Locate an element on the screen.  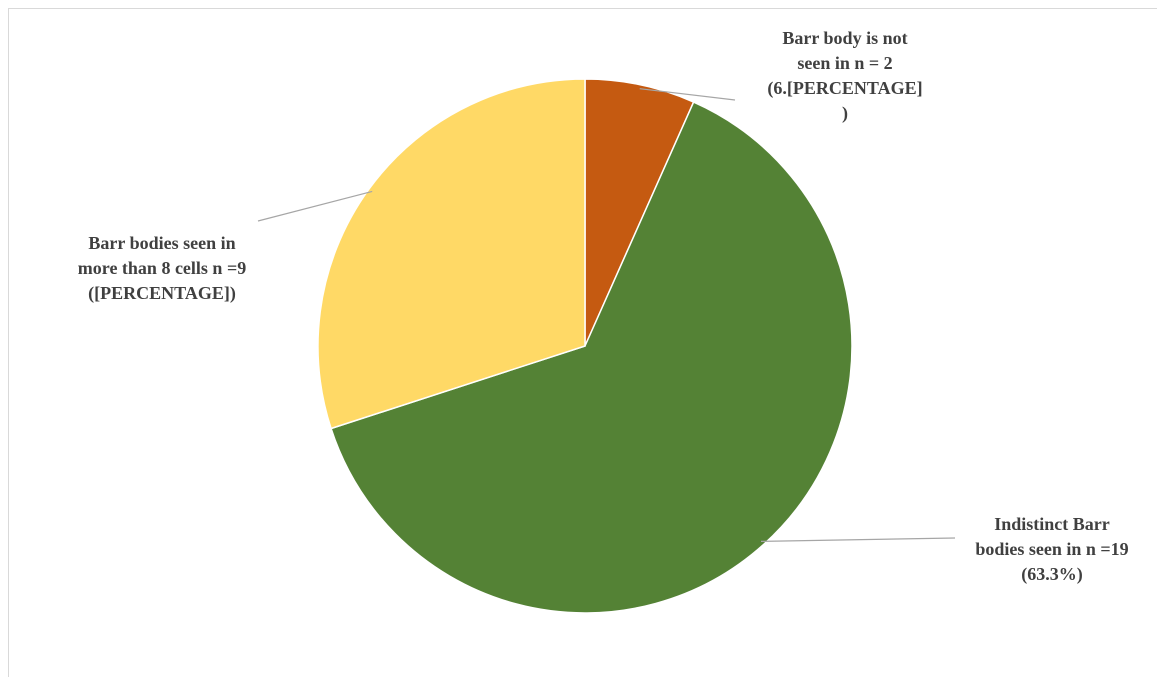
data-label-line: (63.3%) is located at coordinates (1052, 574).